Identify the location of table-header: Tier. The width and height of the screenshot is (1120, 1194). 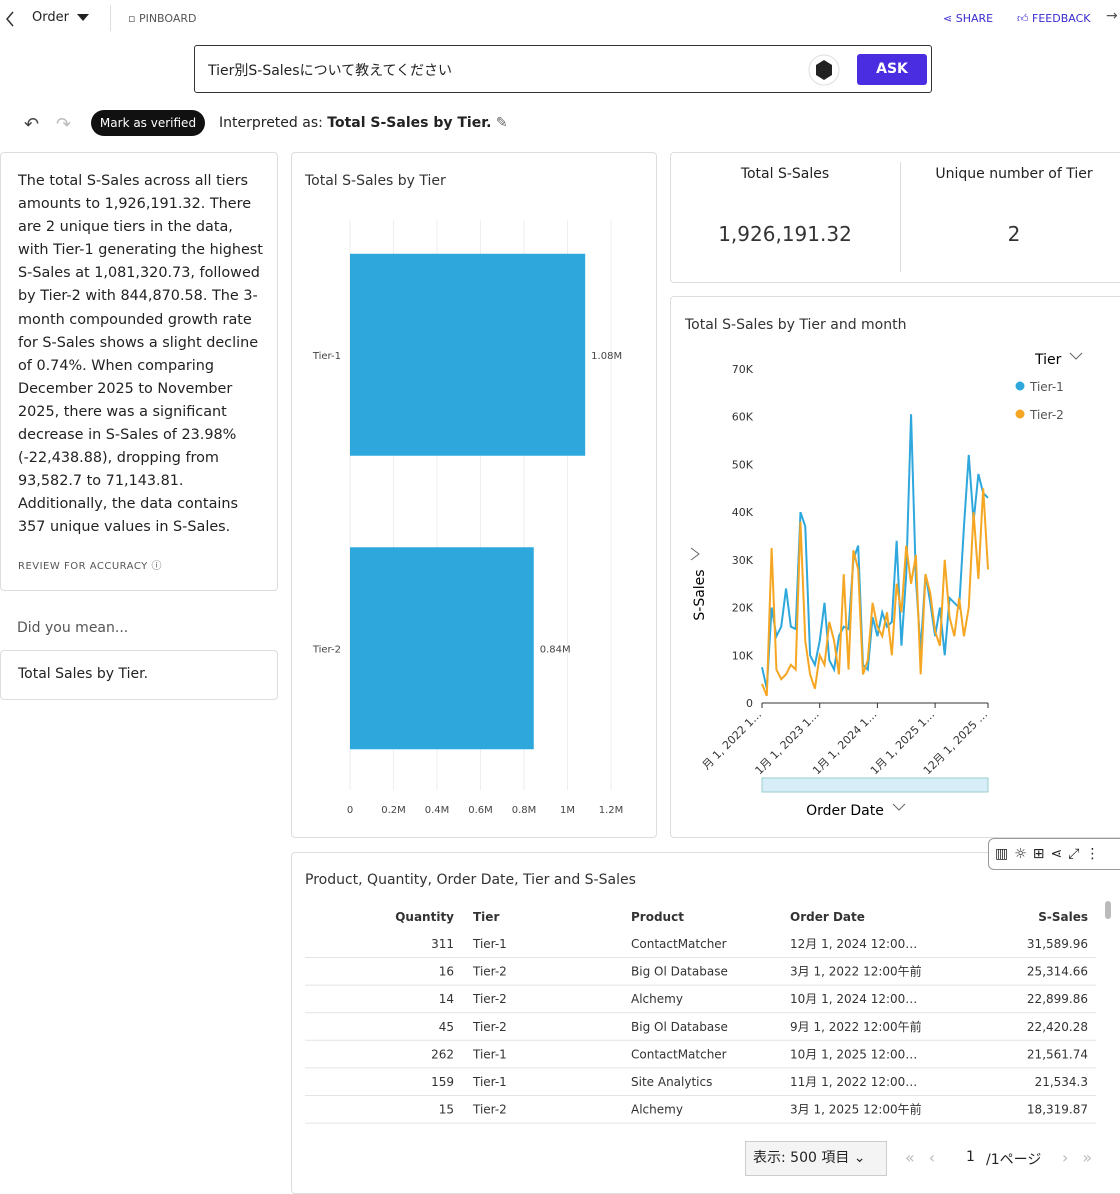
(486, 917).